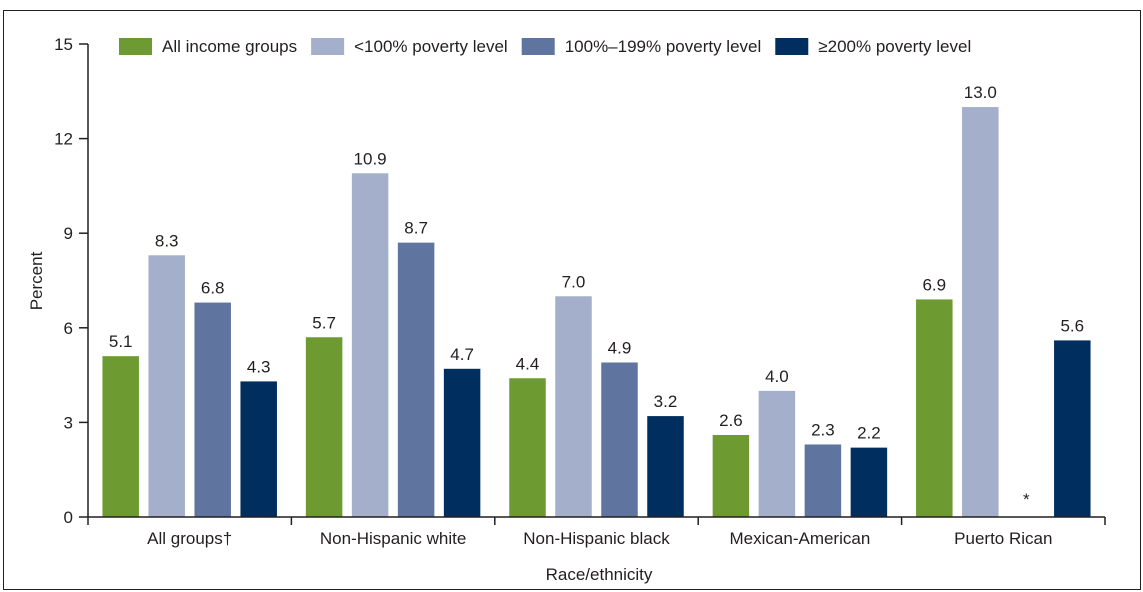 Image resolution: width=1143 pixels, height=592 pixels. I want to click on x-tick-label: All groups†, so click(189, 538).